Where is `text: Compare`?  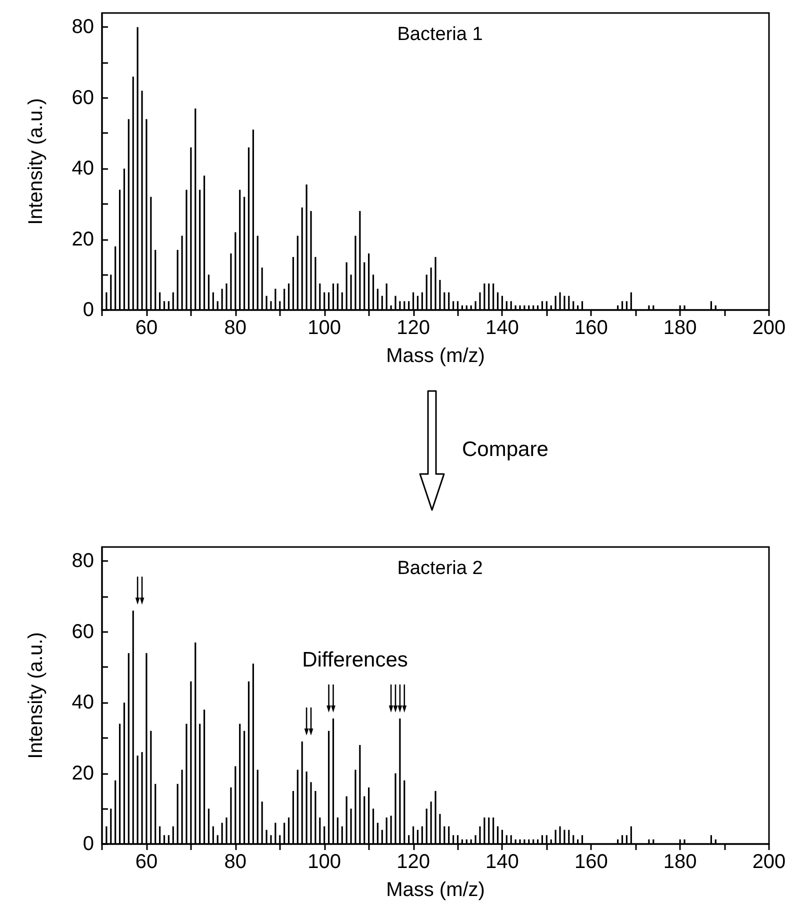
text: Compare is located at coordinates (505, 450).